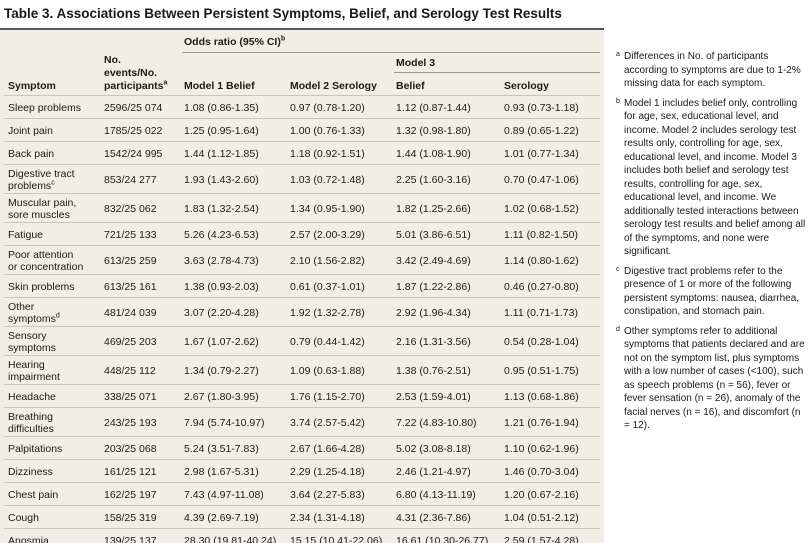  What do you see at coordinates (327, 341) in the screenshot?
I see `model2-cell-value: 0.79 (0.44-1.42)` at bounding box center [327, 341].